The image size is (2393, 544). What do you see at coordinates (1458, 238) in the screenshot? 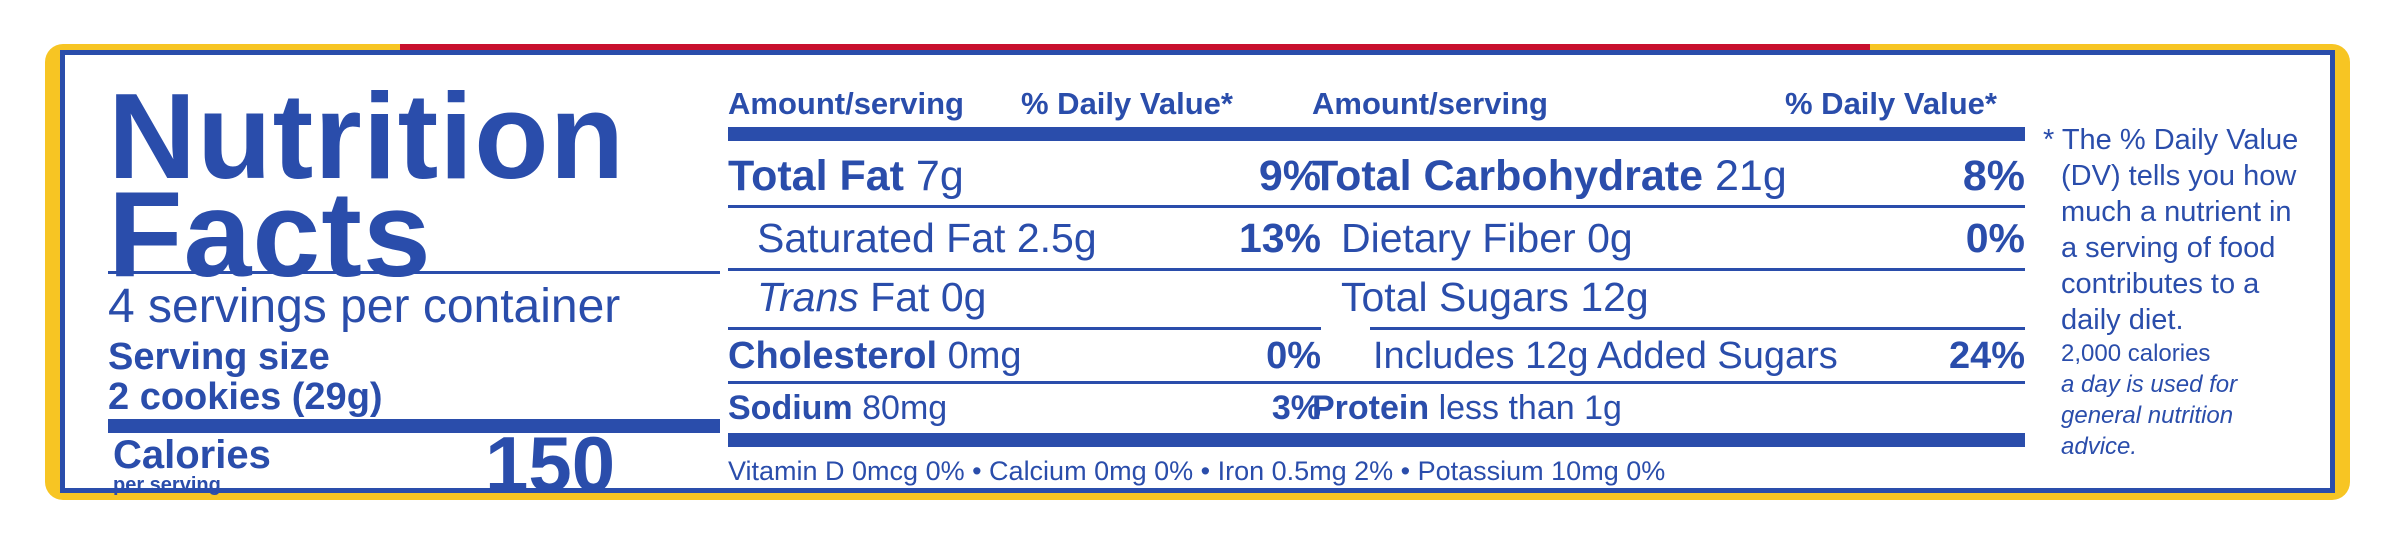
I see `nutrient-name: Dietary Fiber` at bounding box center [1458, 238].